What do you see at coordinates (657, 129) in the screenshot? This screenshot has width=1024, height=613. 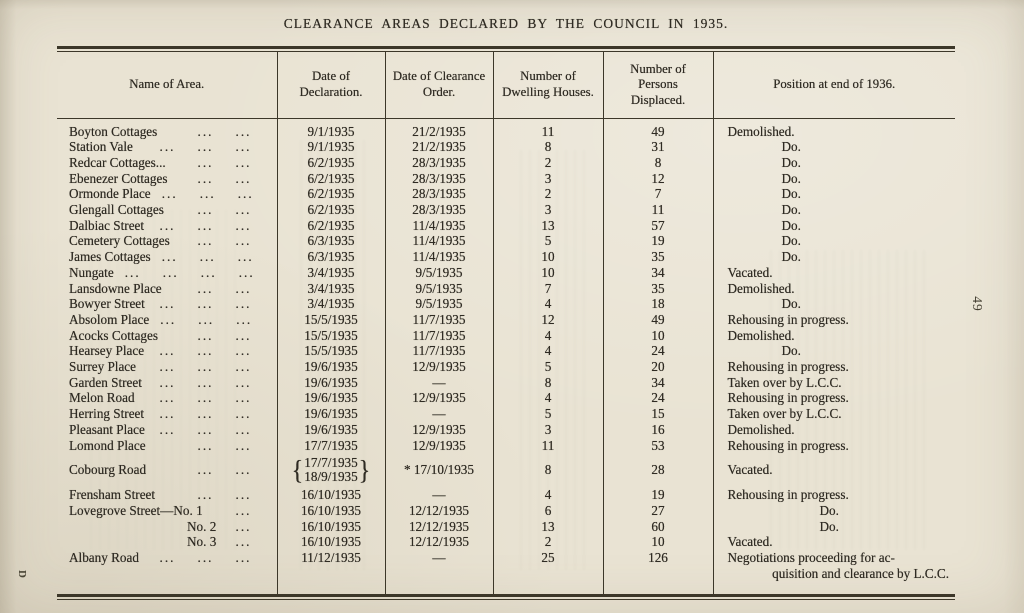 I see `persons-displaced-cell: 49` at bounding box center [657, 129].